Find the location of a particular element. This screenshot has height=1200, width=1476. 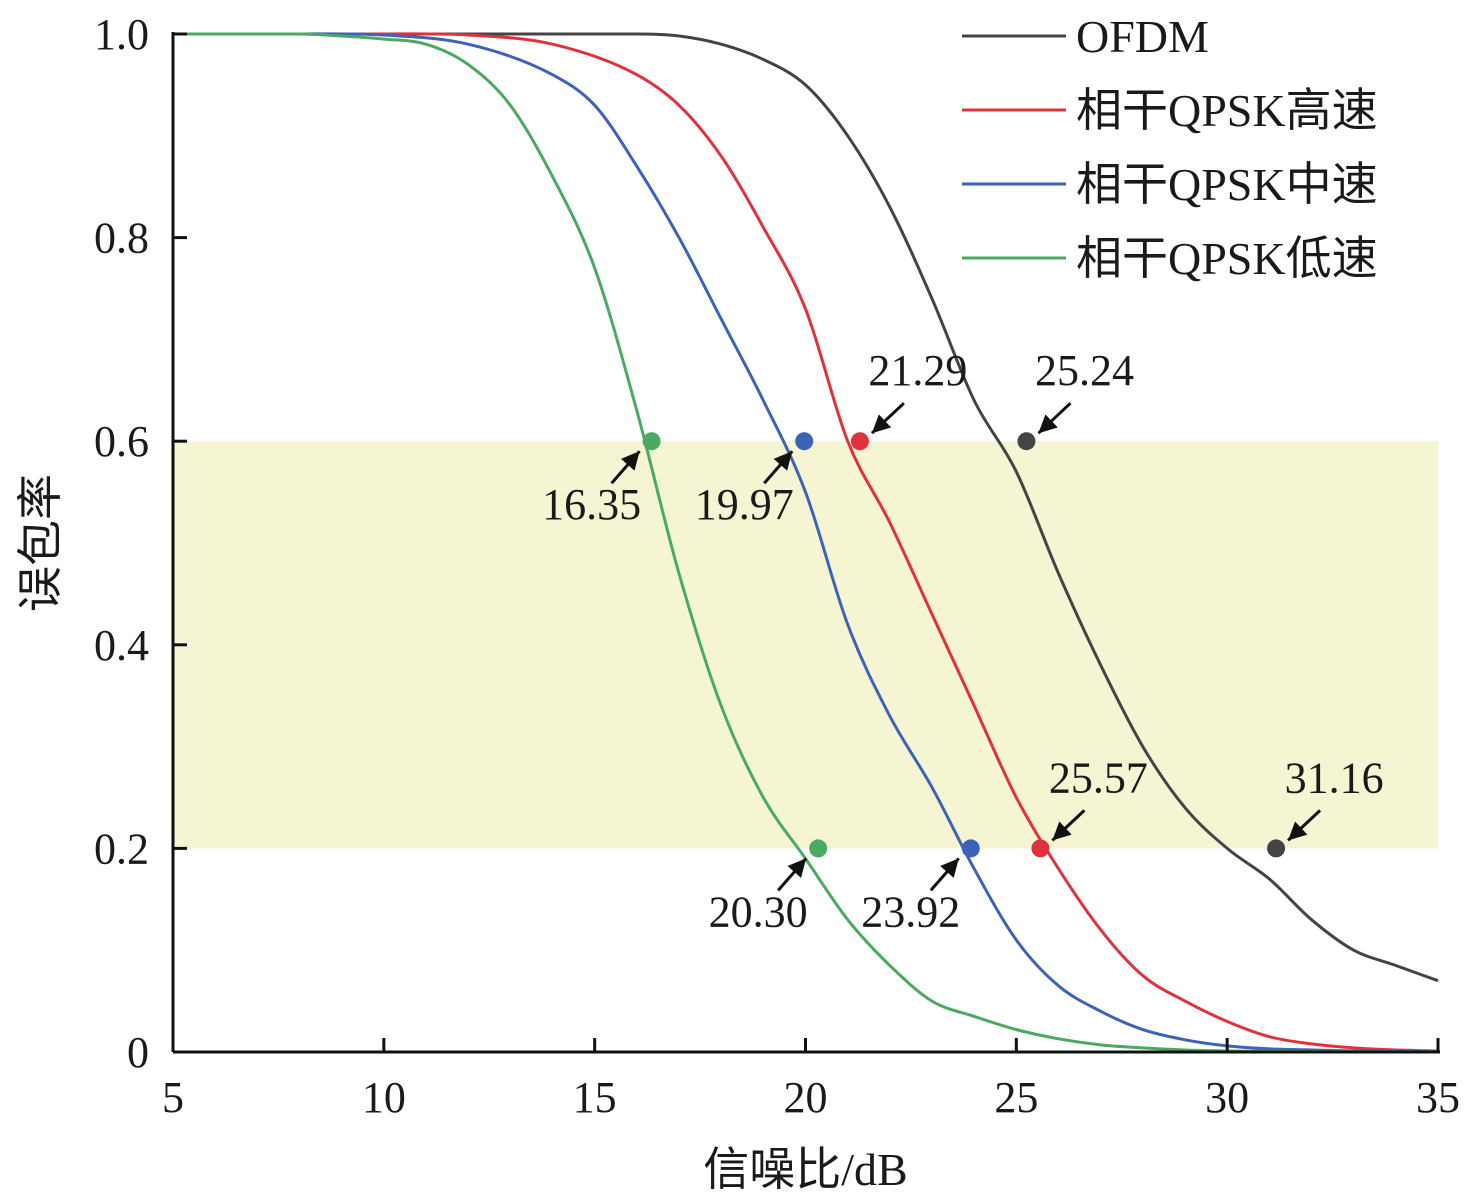

x-tick-label: 5 is located at coordinates (173, 1097).